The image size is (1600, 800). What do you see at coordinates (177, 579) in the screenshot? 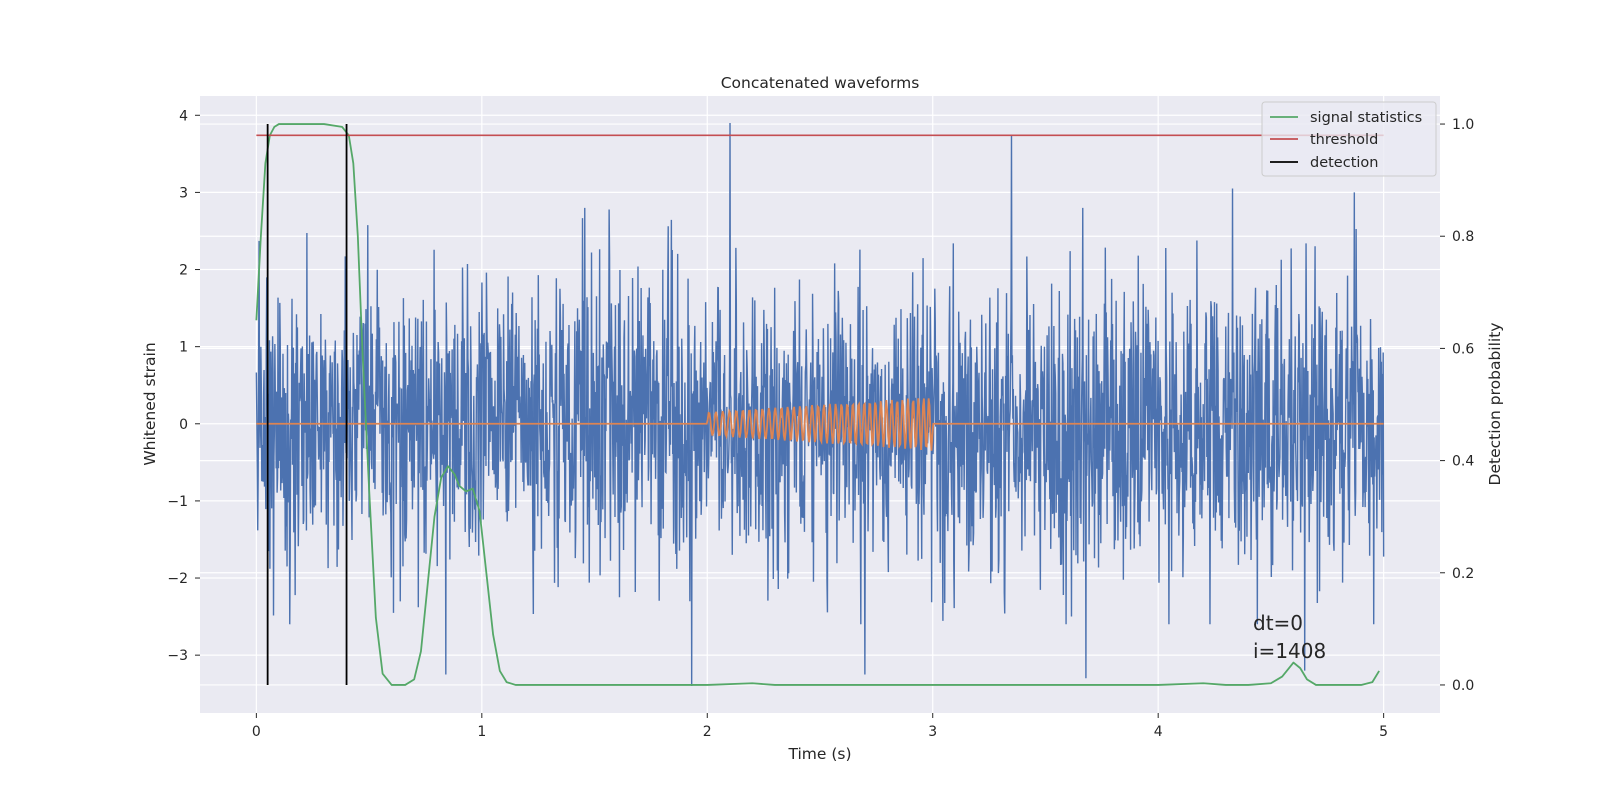
I see `y-tick-label-6: −2` at bounding box center [177, 579].